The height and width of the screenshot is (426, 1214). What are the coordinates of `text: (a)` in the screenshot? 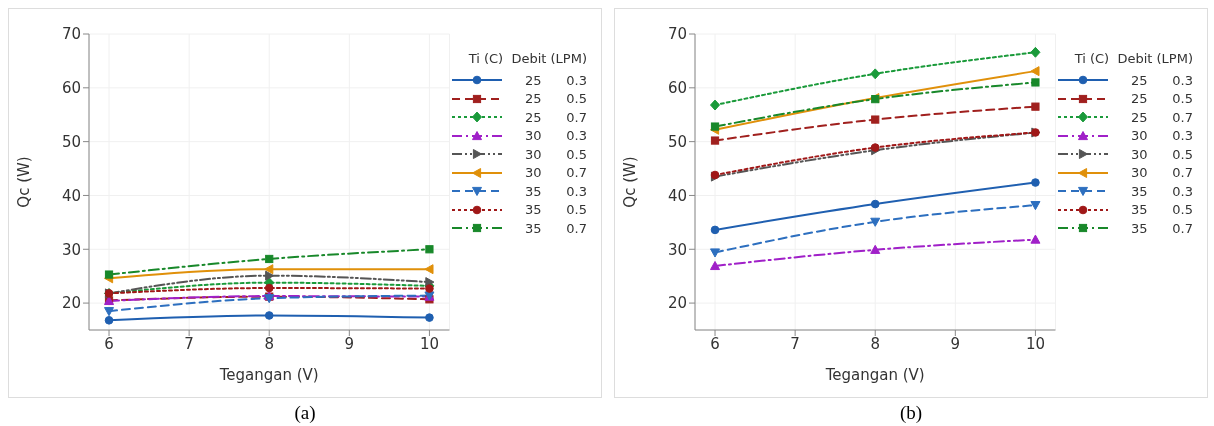 It's located at (305, 413).